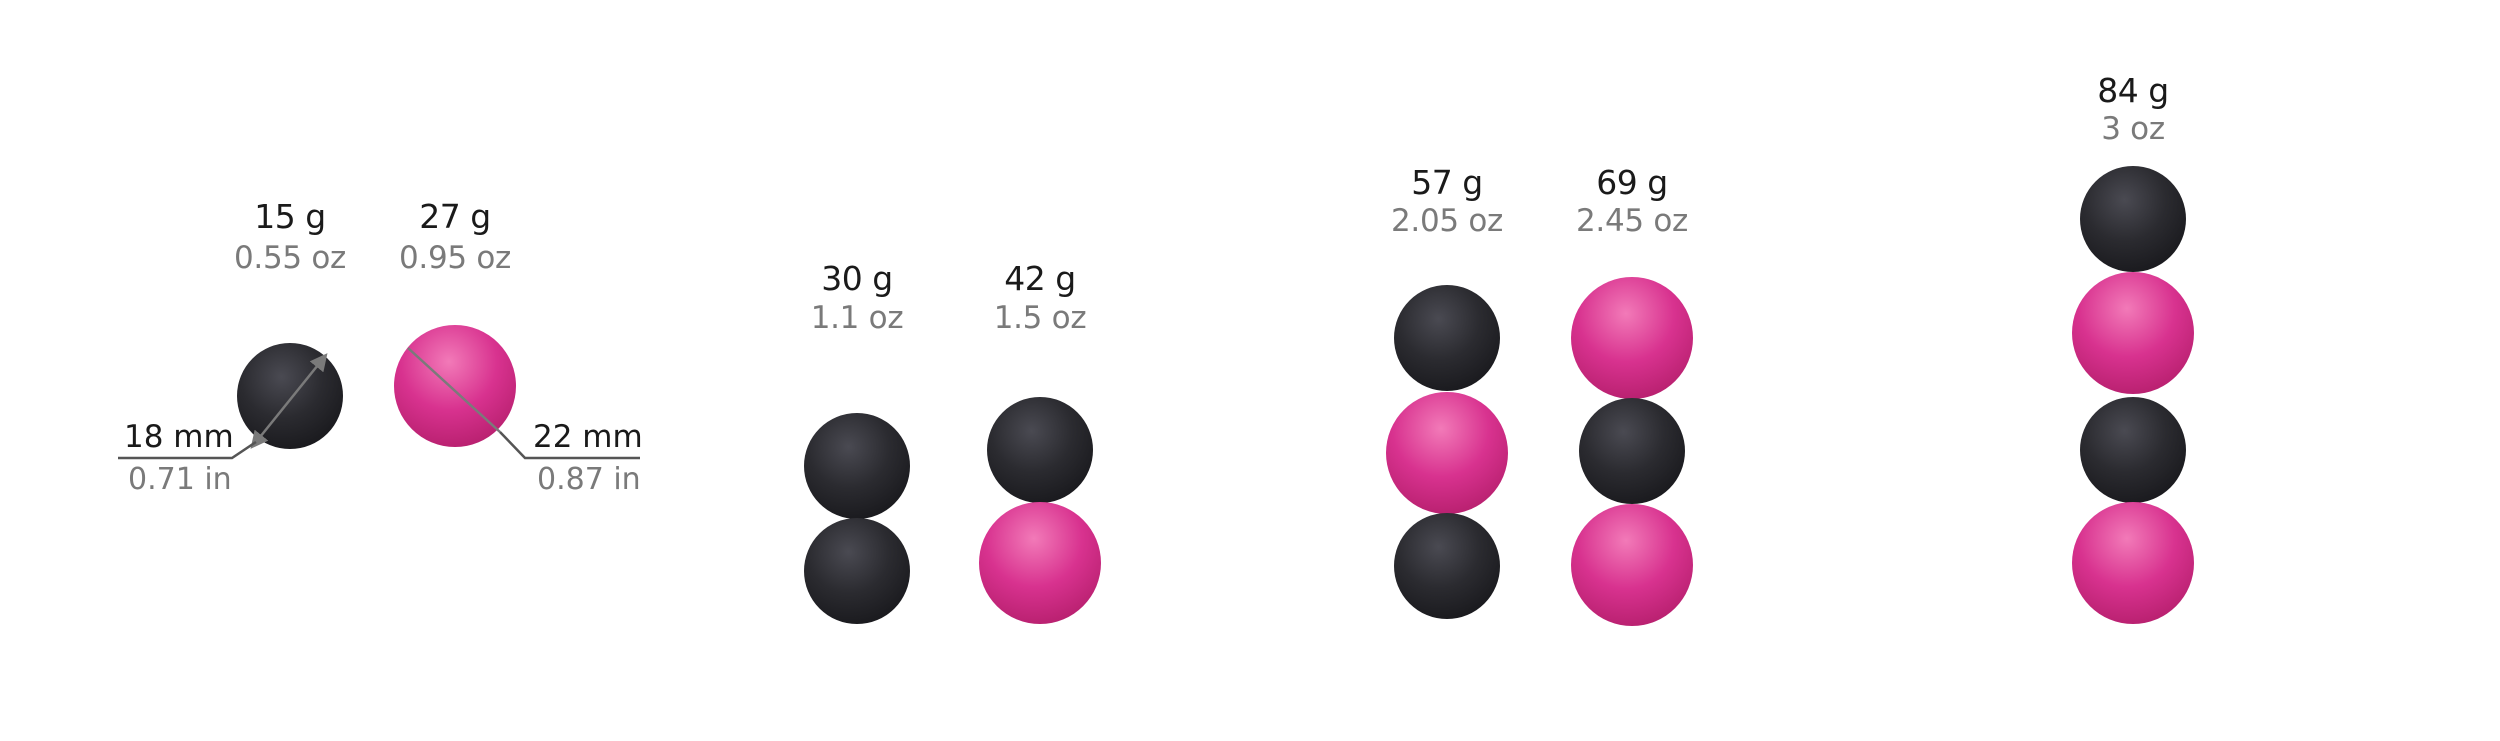 The width and height of the screenshot is (2500, 741). I want to click on weight-ounces: 2.05 oz, so click(1447, 221).